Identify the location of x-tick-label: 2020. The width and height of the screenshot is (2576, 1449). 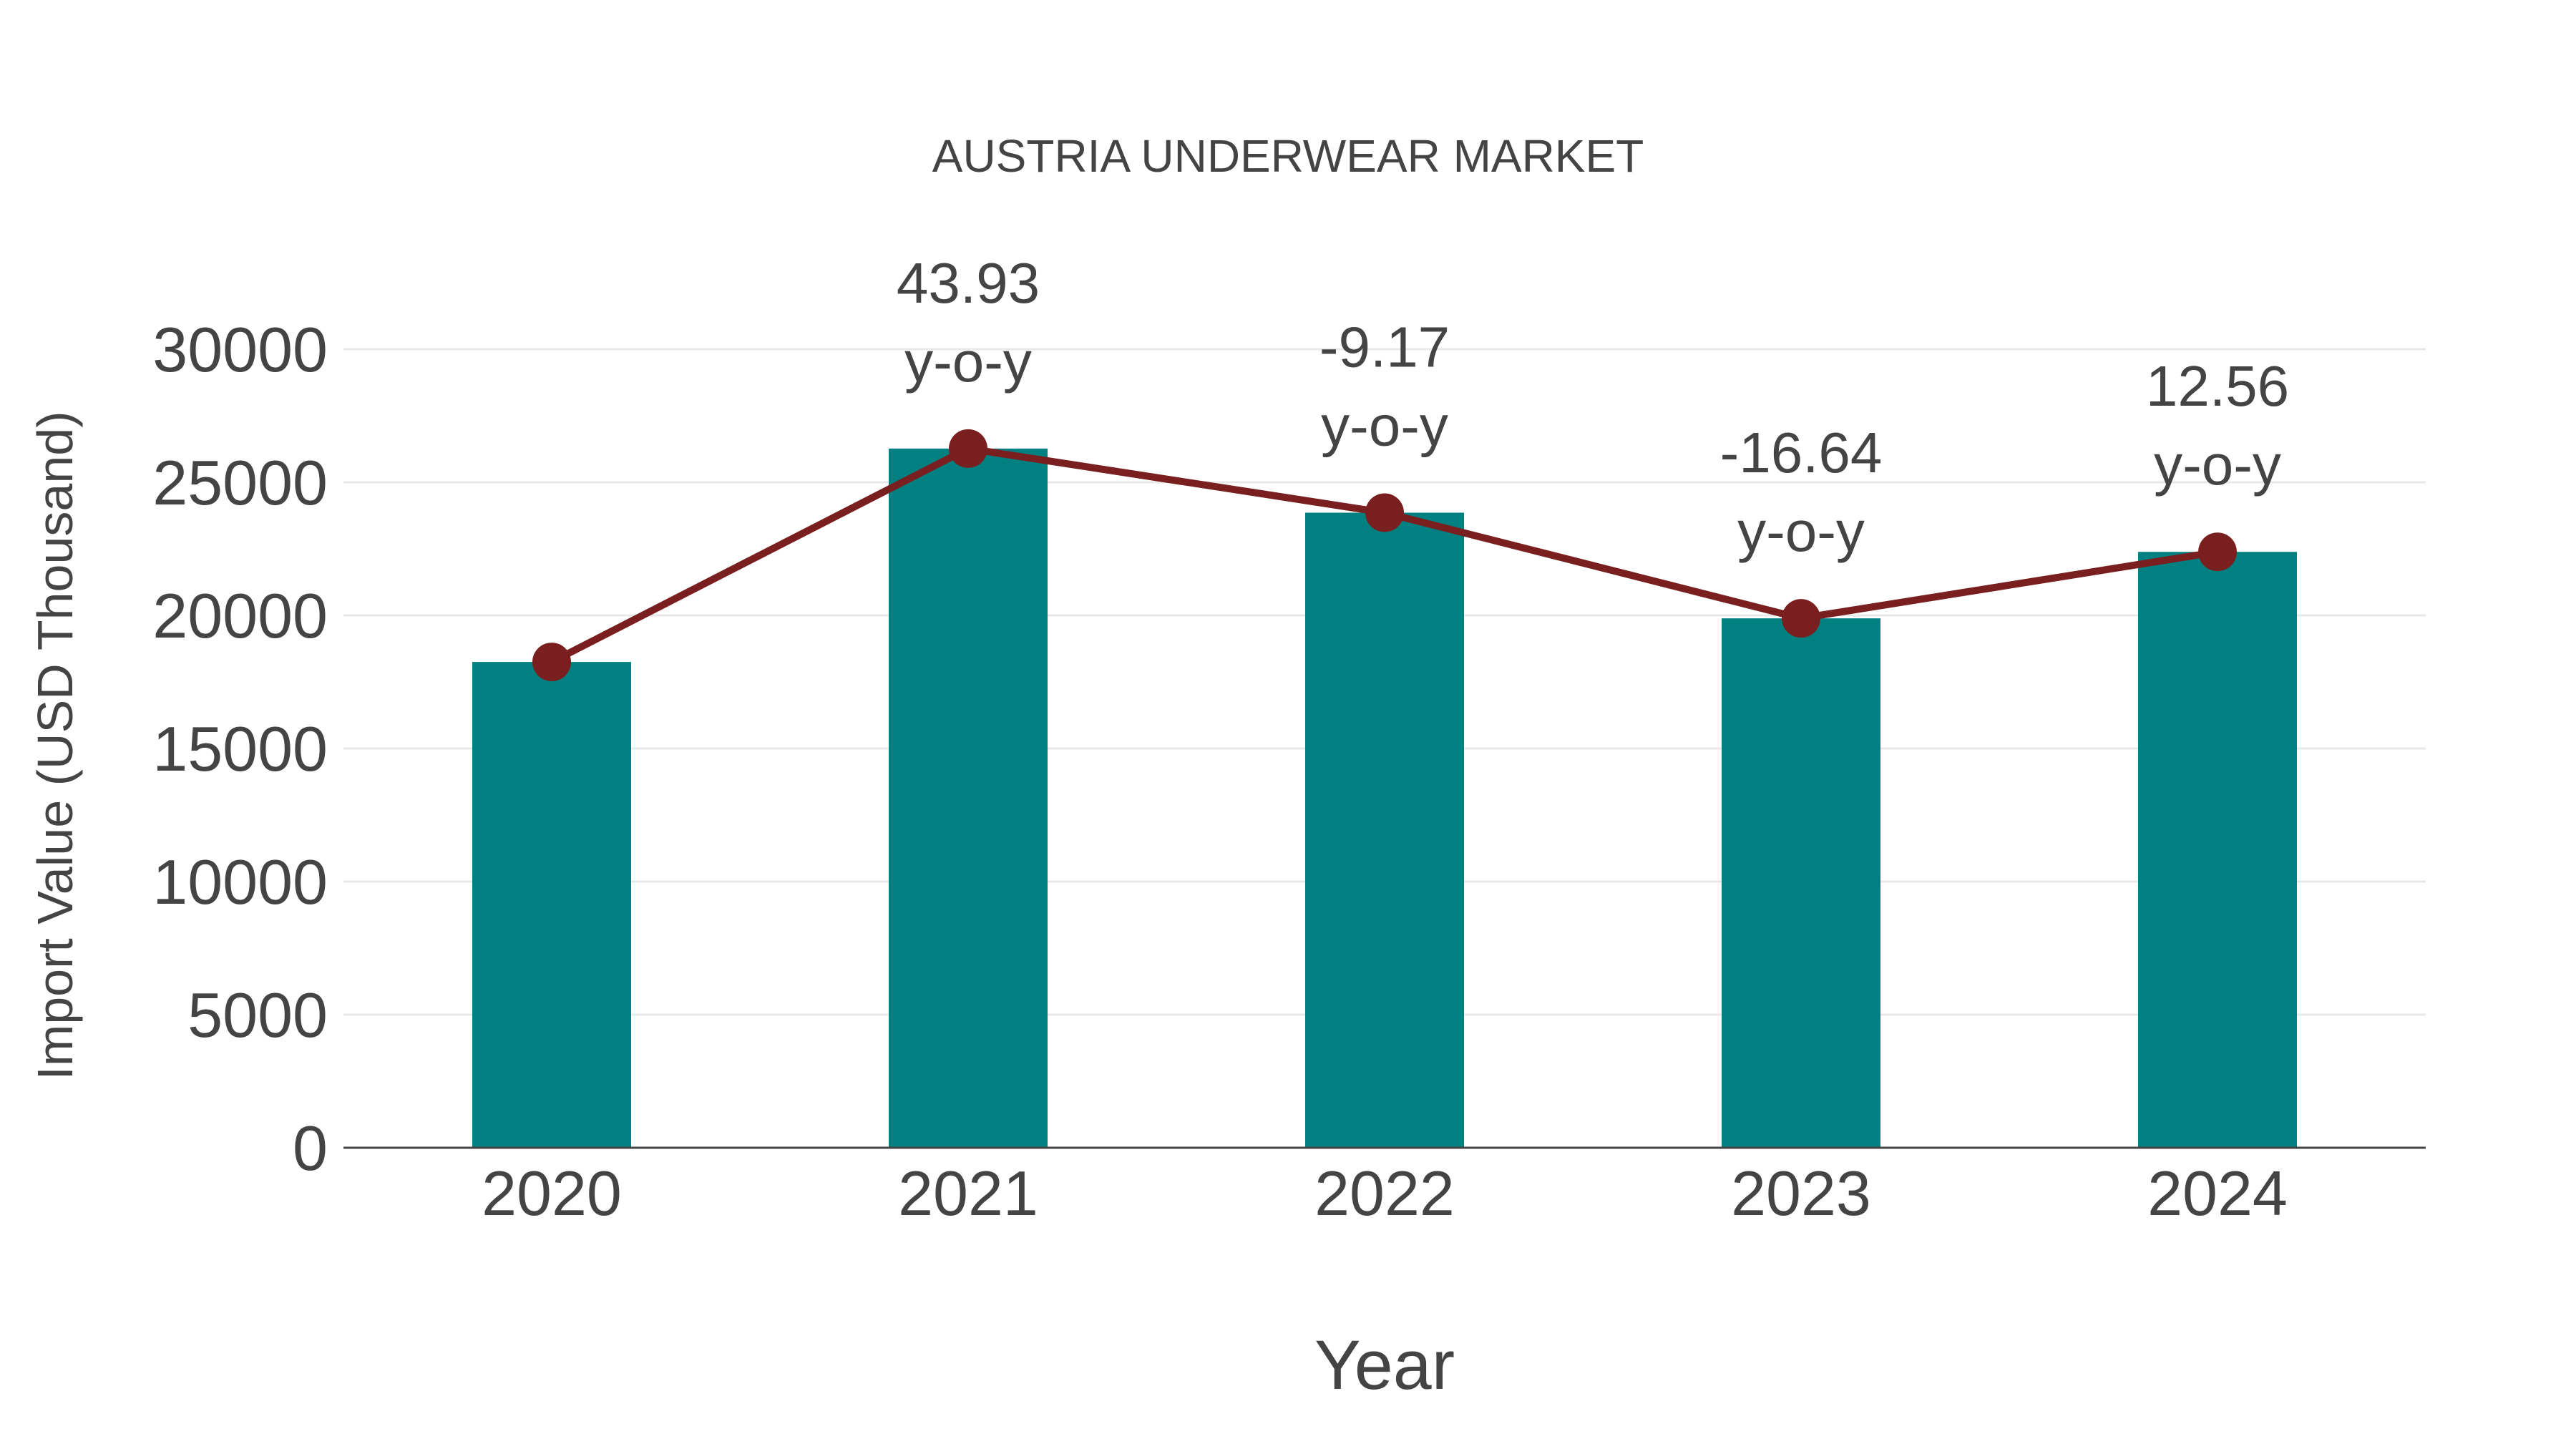
(552, 1193).